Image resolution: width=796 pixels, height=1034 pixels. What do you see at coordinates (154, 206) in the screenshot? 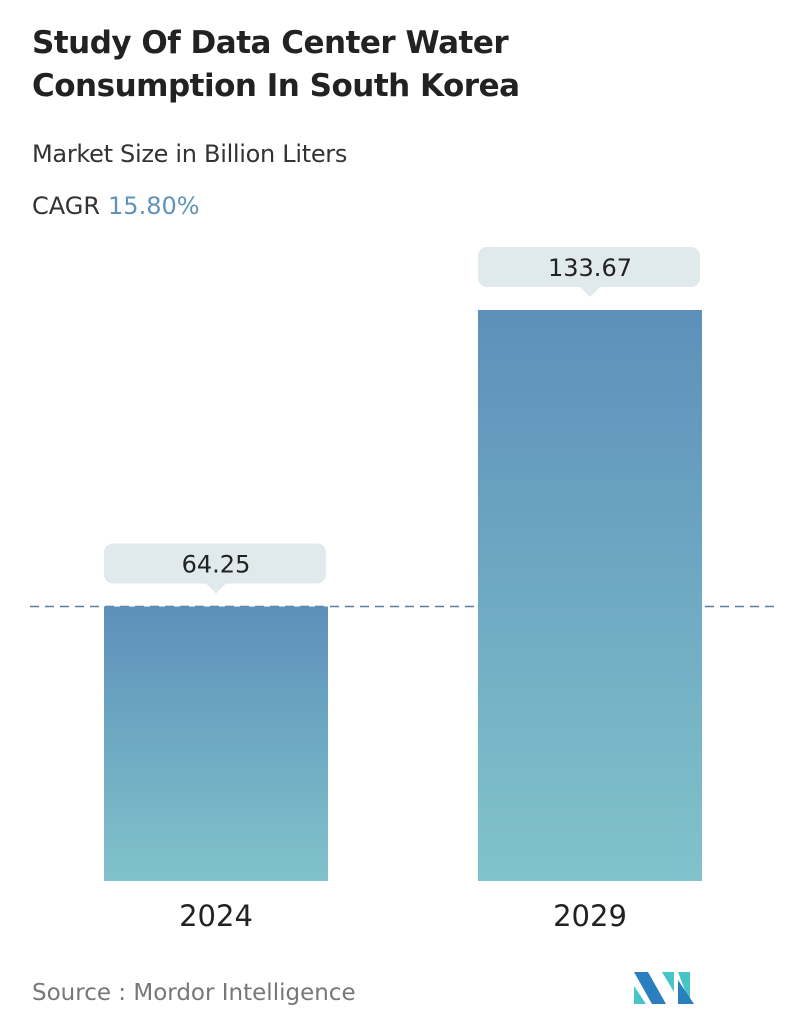
I see `cagr-value: 15.80%` at bounding box center [154, 206].